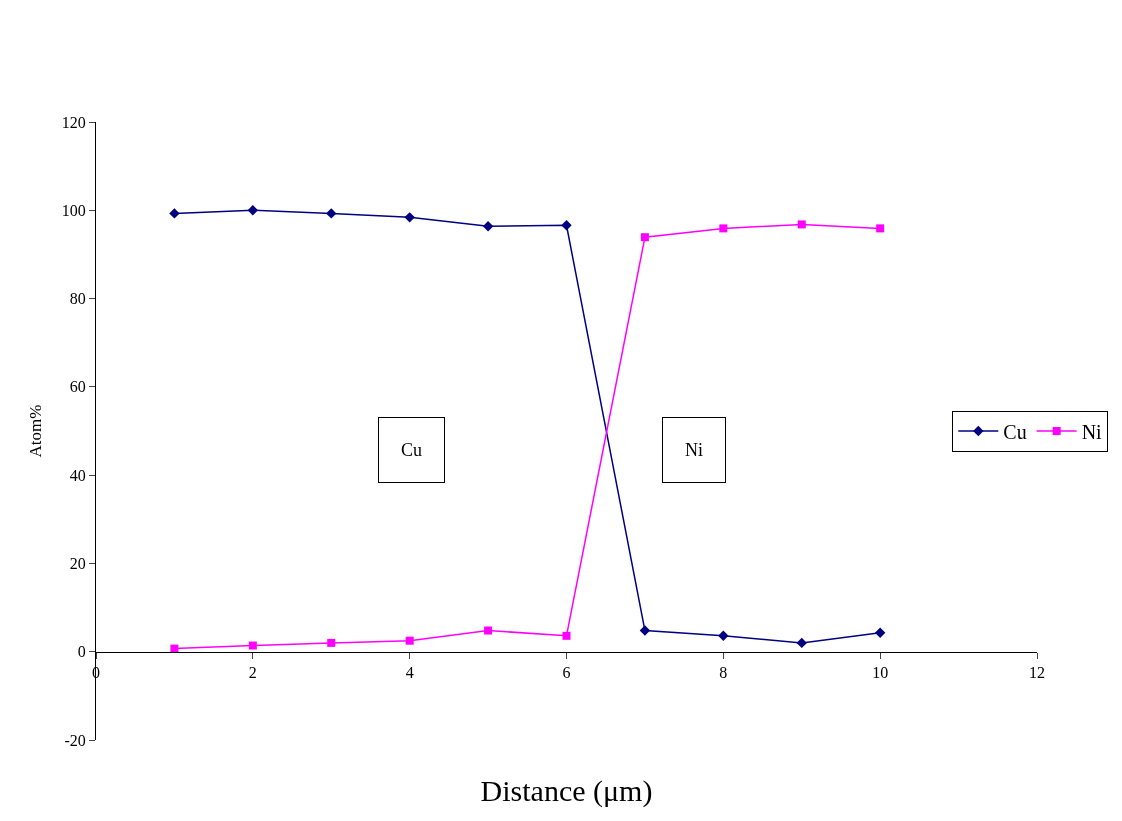 This screenshot has width=1122, height=821. I want to click on y-tick-label: 80, so click(77, 299).